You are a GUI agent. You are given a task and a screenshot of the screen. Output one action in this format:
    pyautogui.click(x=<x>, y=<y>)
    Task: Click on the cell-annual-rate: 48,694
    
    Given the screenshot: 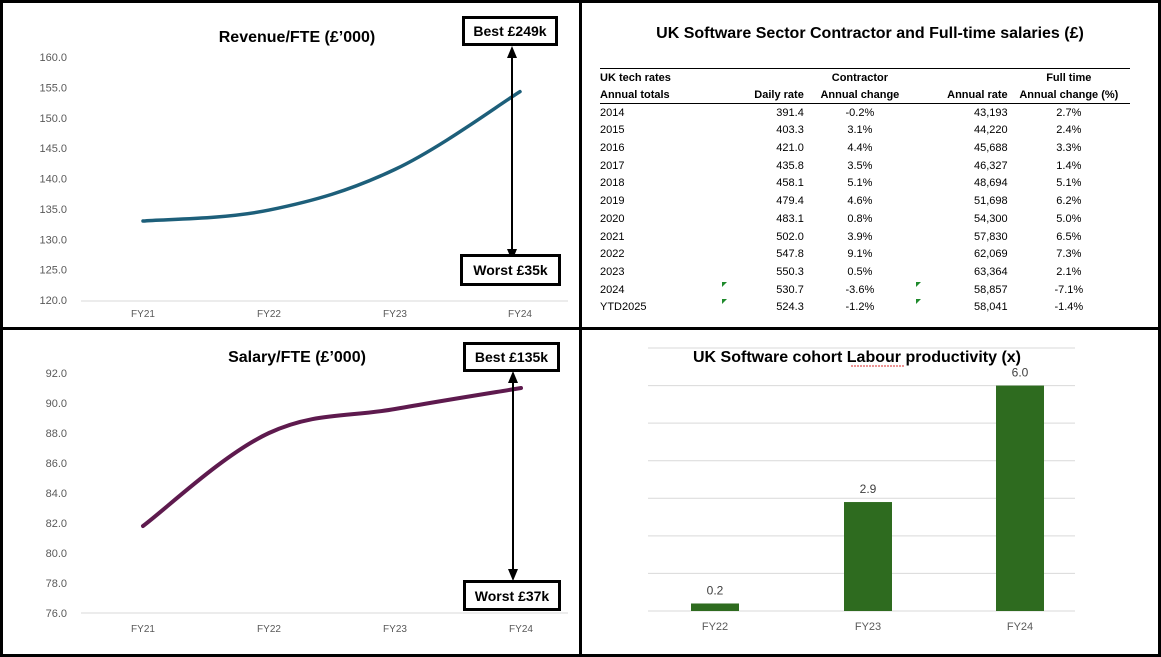 What is the action you would take?
    pyautogui.click(x=991, y=183)
    